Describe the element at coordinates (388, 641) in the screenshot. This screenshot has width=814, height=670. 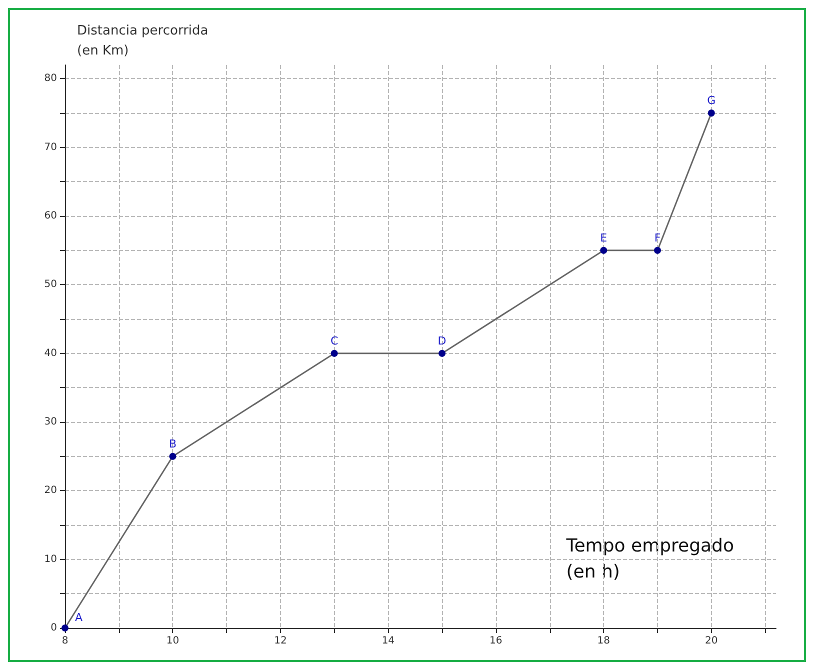
I see `x-tick-label: 14` at that location.